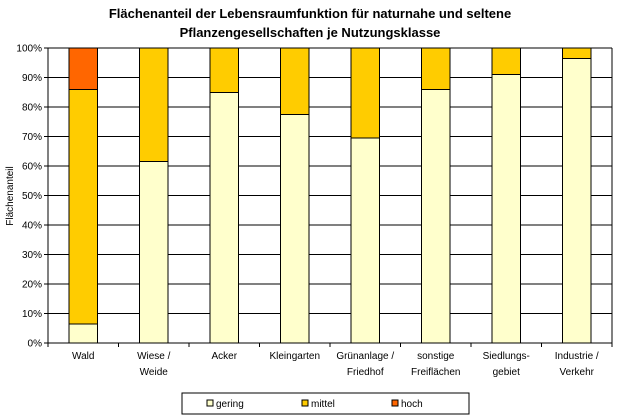 This screenshot has height=420, width=620. Describe the element at coordinates (32, 226) in the screenshot. I see `y-tick-label: 40%` at that location.